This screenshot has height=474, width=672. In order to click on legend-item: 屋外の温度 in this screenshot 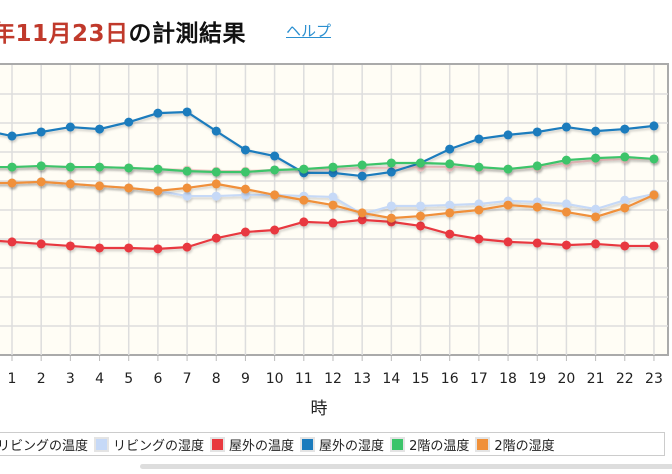, I will do `click(252, 444)`.